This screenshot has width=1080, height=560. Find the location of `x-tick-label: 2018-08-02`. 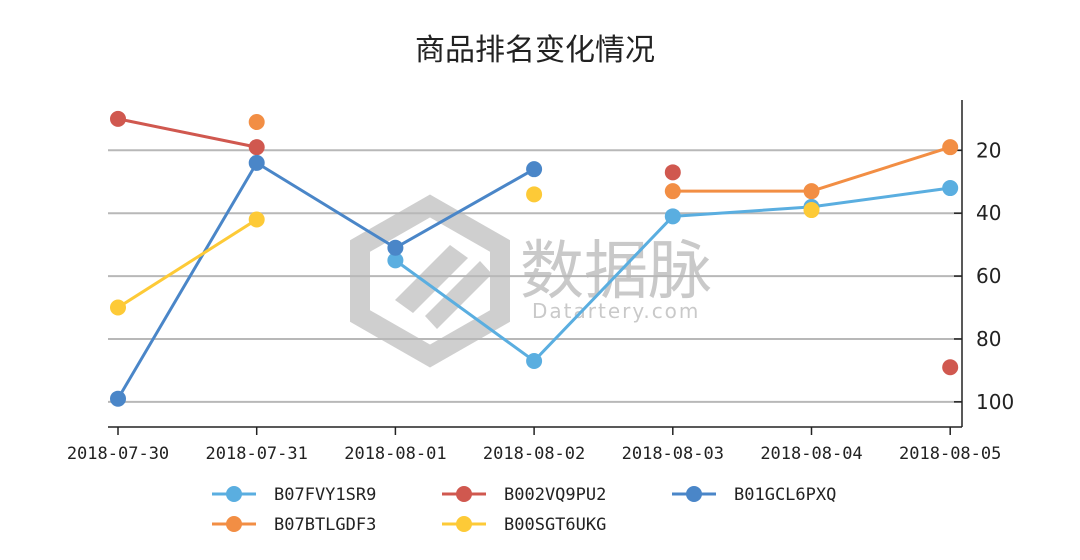

x-tick-label: 2018-08-02 is located at coordinates (534, 454).